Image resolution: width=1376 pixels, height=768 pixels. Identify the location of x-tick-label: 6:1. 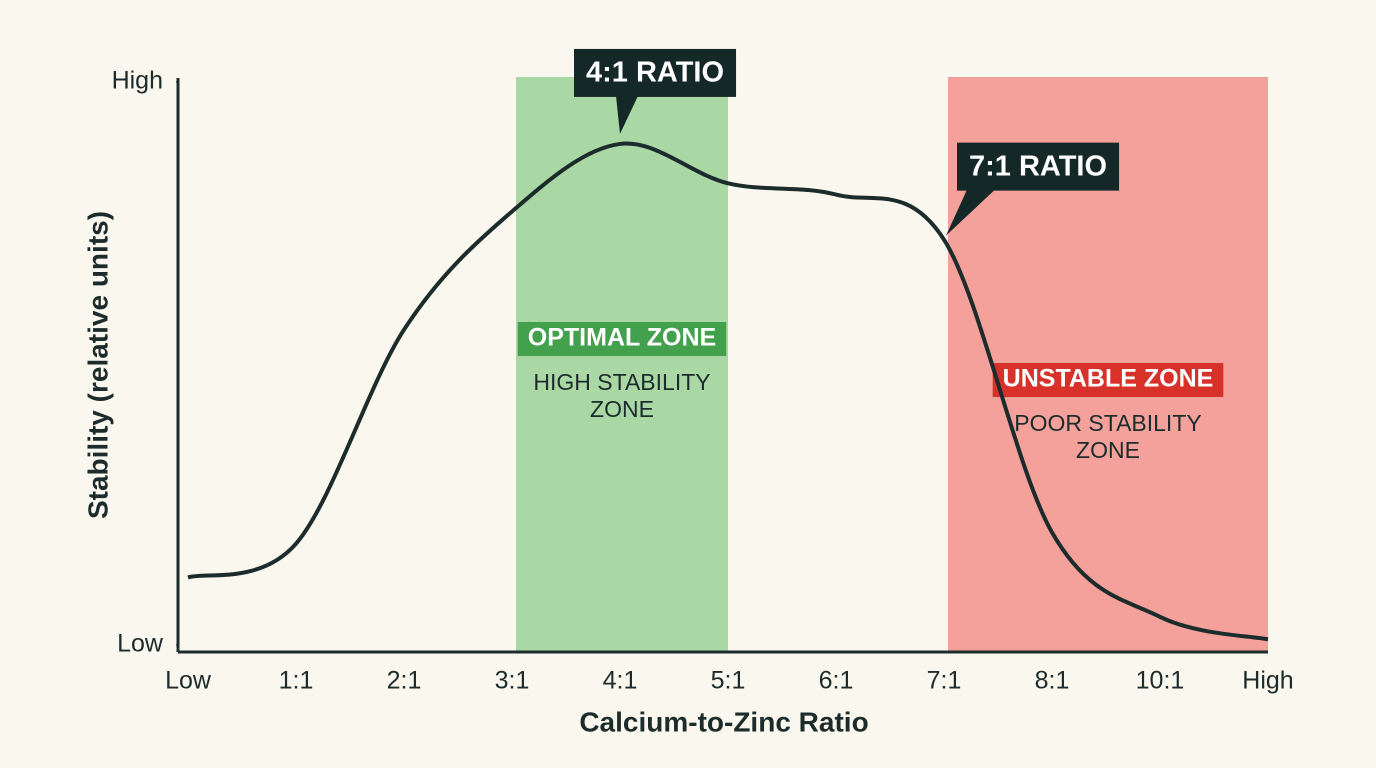
(836, 681).